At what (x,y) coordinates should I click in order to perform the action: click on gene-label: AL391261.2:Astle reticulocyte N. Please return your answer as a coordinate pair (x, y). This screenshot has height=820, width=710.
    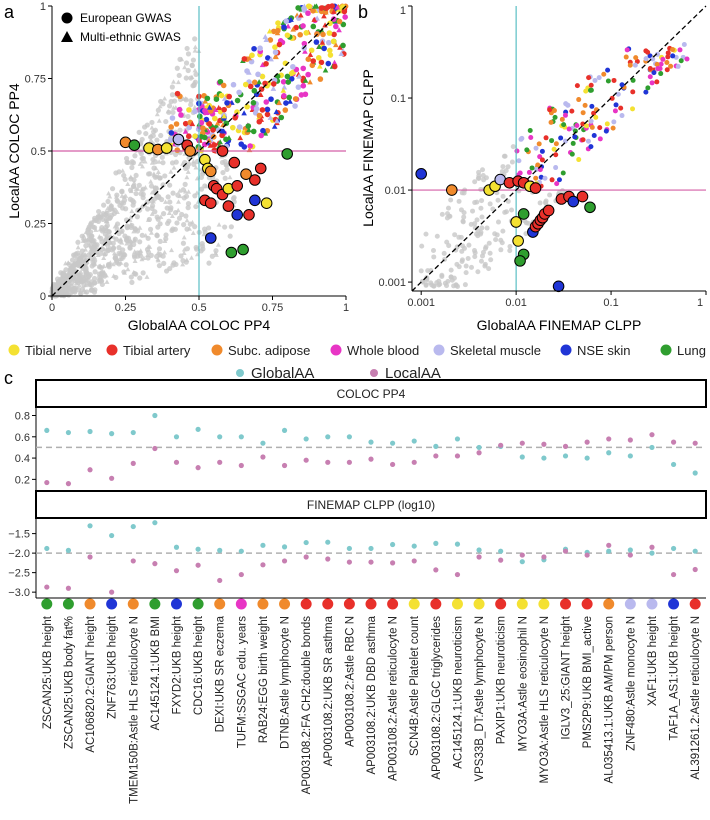
    Looking at the image, I should click on (696, 698).